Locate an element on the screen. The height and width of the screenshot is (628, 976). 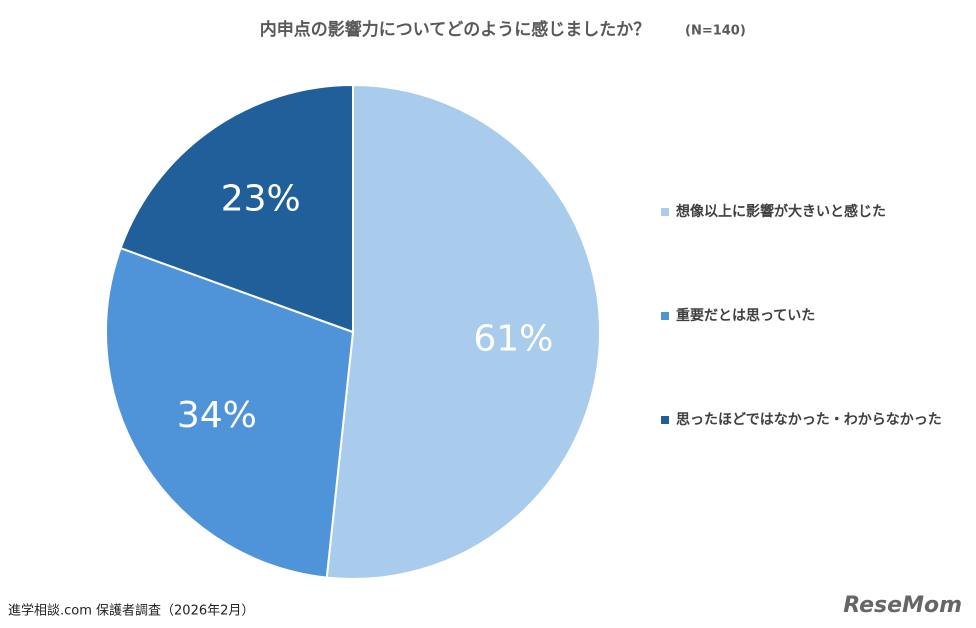
value-label: 61% is located at coordinates (513, 339).